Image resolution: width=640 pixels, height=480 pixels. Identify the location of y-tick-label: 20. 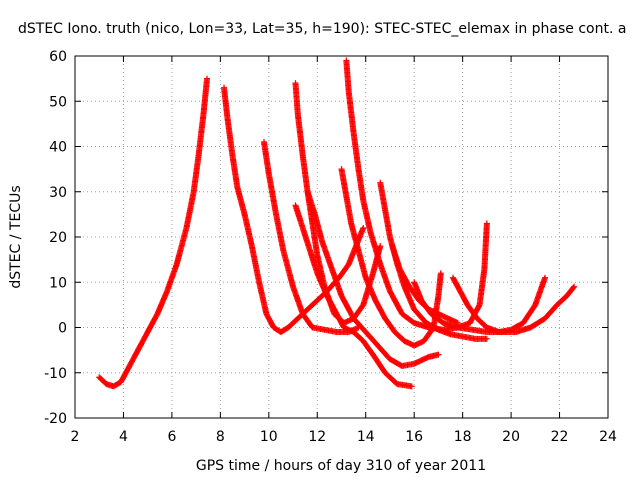
(58, 238).